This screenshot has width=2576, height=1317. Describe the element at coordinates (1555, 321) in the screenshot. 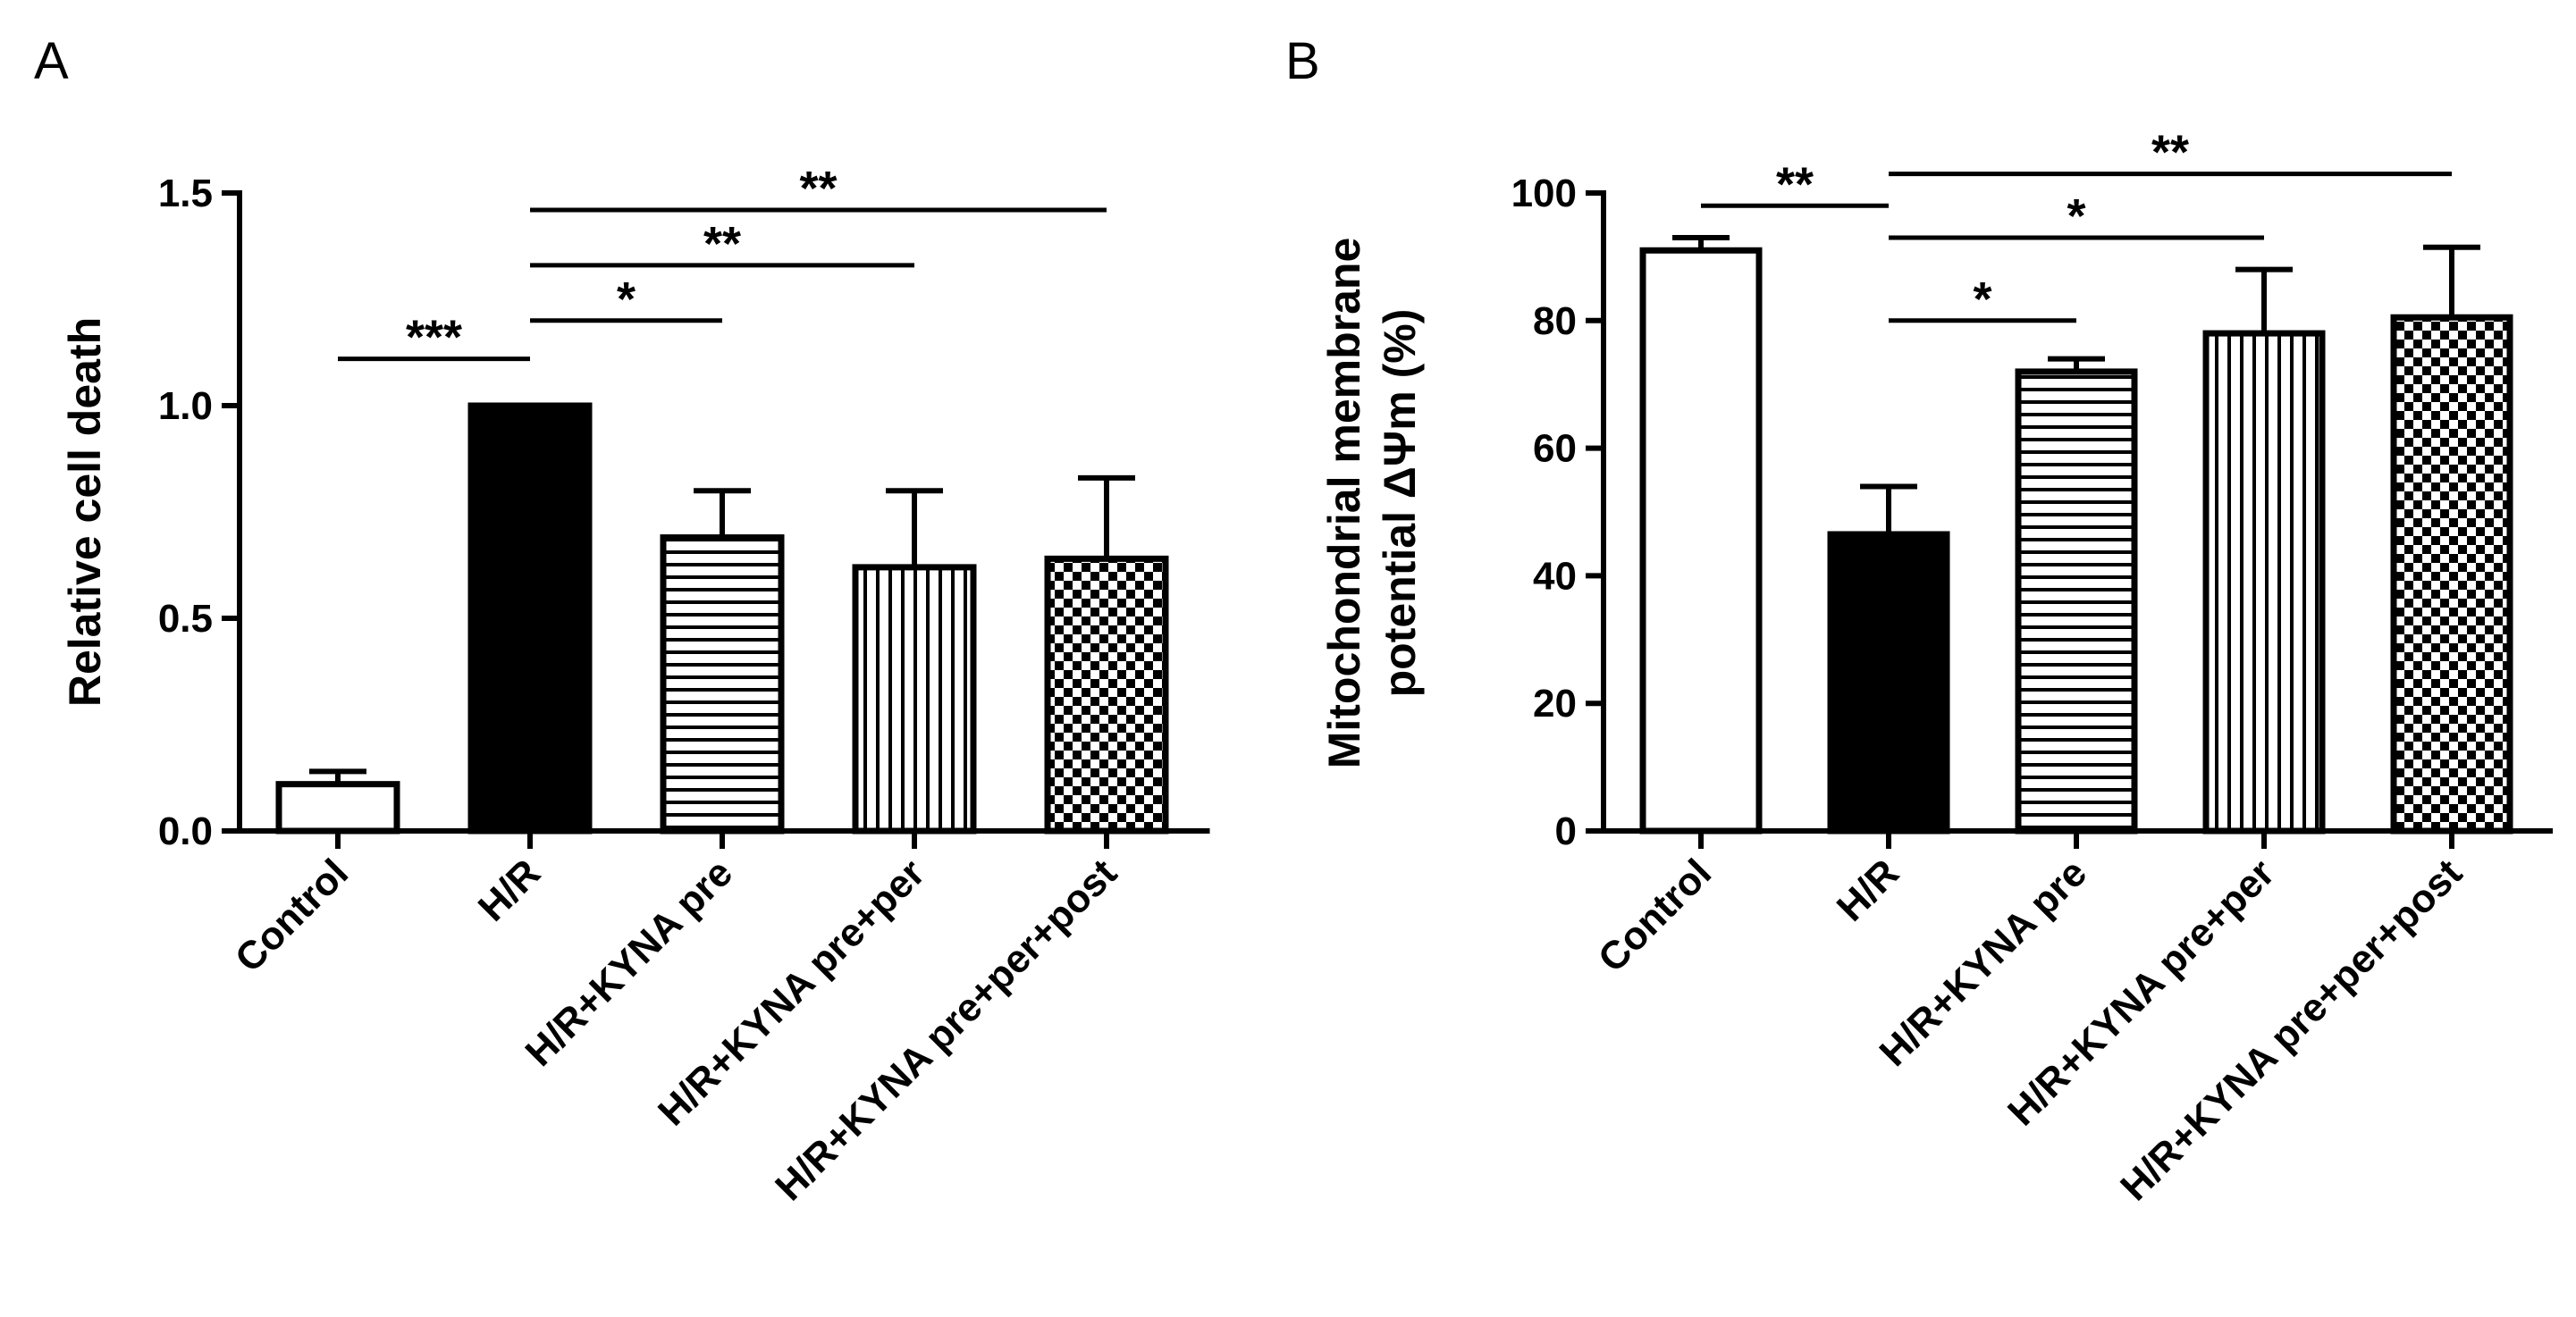

I see `panel-b-y-tick-label: 80` at that location.